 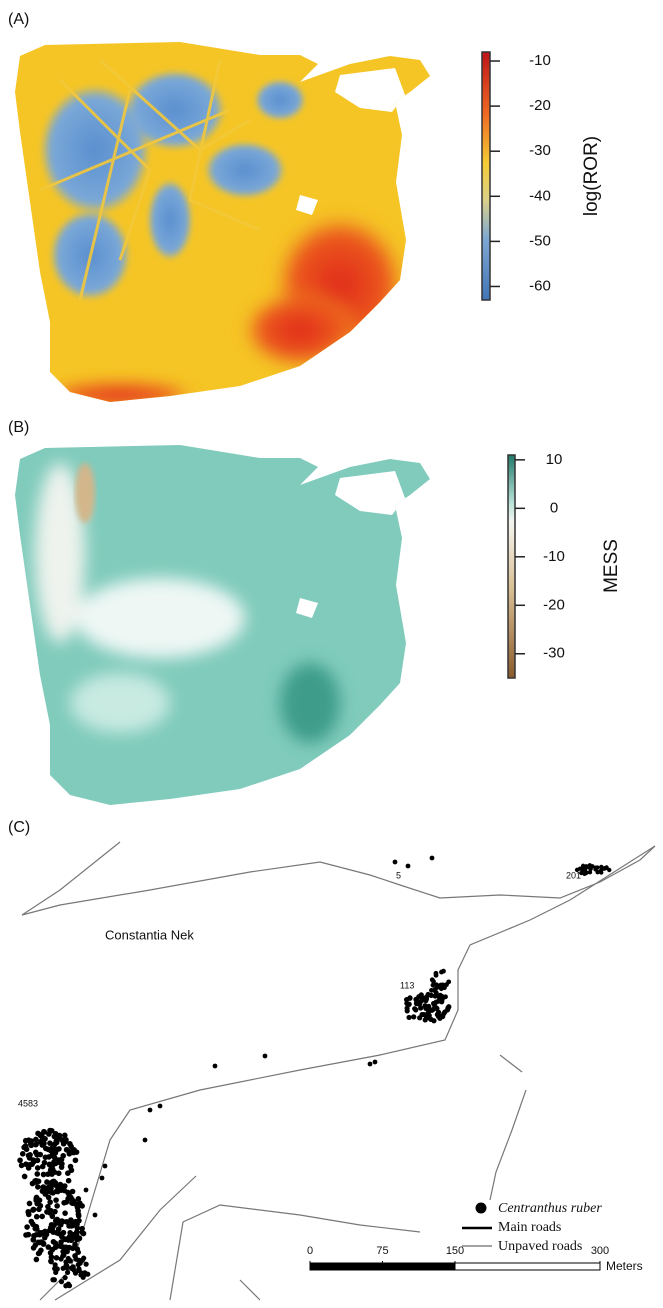 I want to click on colorbar-title: MESS, so click(x=611, y=566).